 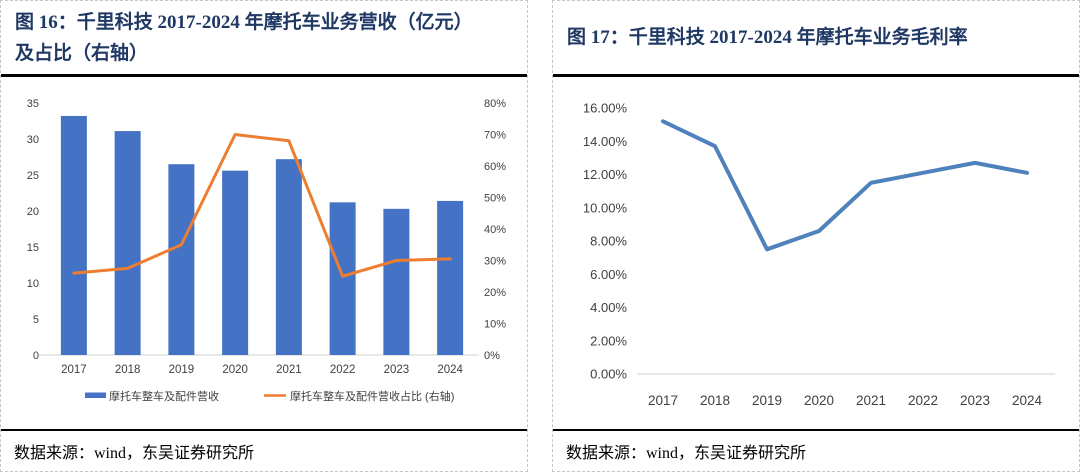 I want to click on y-axis-tick-right: 60%, so click(x=495, y=167).